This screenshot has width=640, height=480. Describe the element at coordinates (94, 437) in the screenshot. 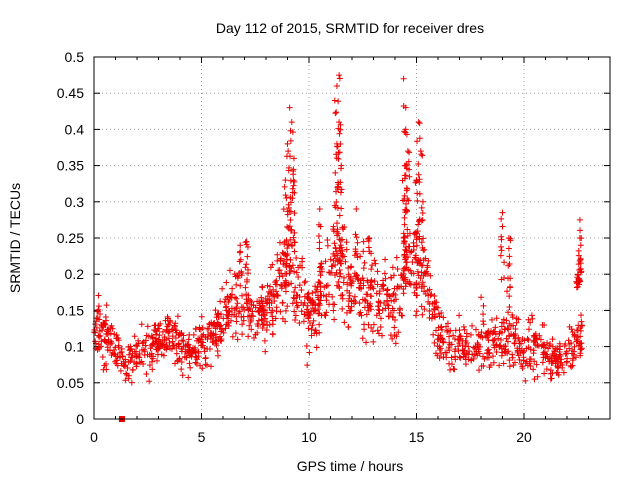

I see `x-tick-label: 0` at that location.